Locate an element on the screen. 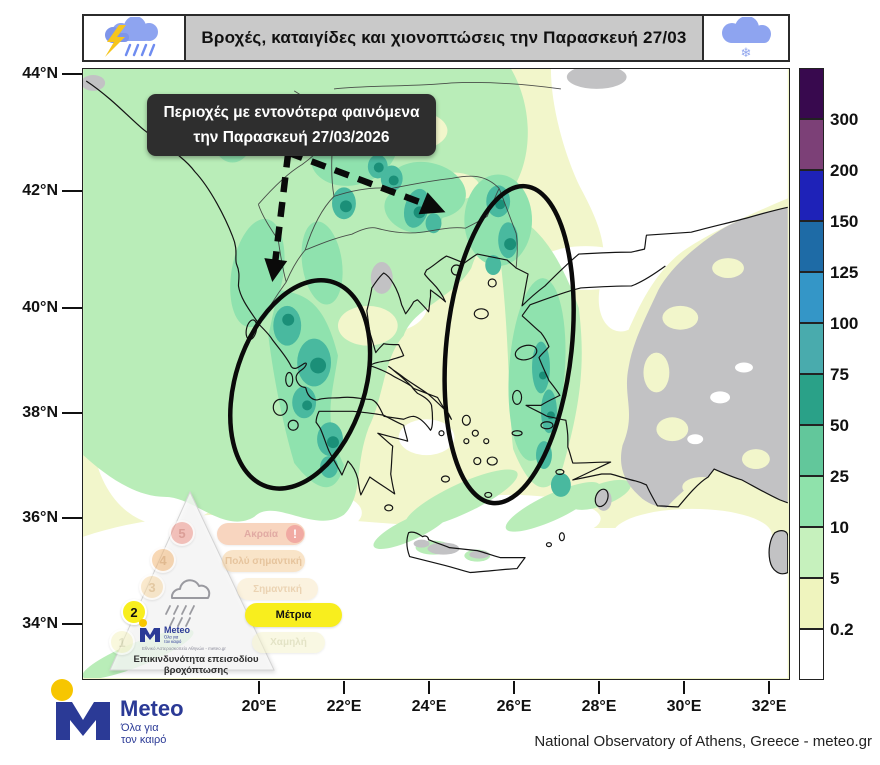 The image size is (880, 765). risk-pill-2-label: Μέτρια is located at coordinates (293, 615).